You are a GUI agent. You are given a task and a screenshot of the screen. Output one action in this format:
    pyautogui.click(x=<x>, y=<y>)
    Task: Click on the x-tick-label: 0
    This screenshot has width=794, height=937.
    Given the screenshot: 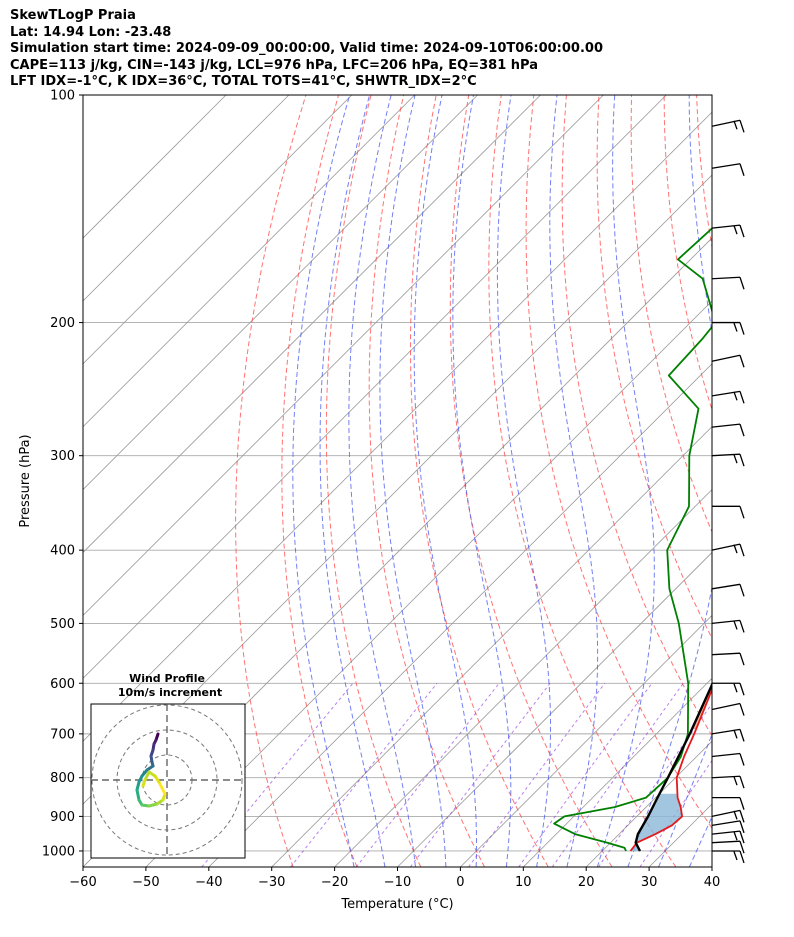 What is the action you would take?
    pyautogui.click(x=460, y=882)
    